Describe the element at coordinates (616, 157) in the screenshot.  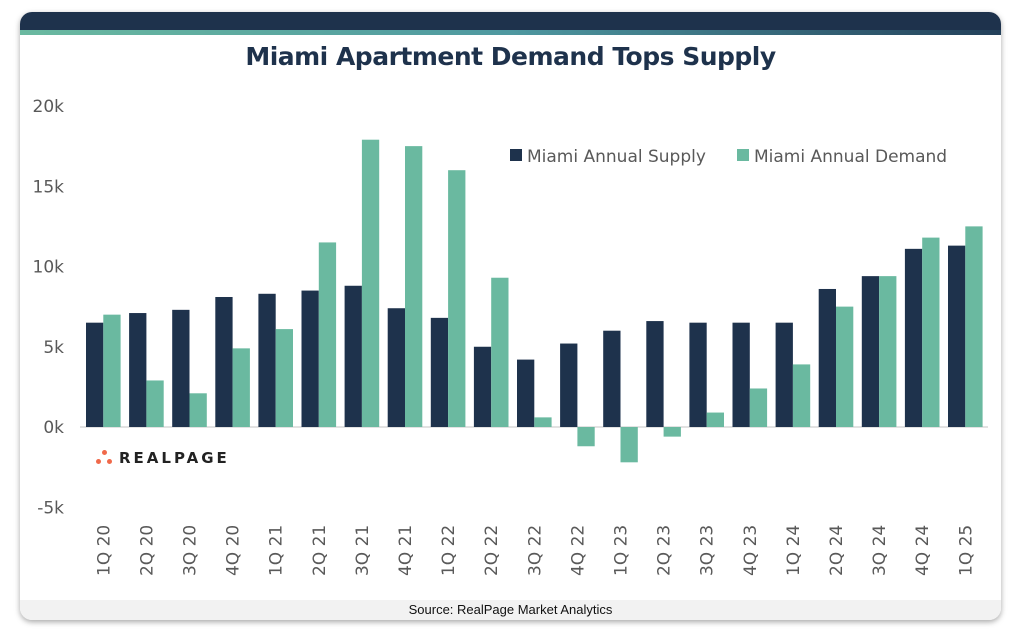
I see `legend-label-supply: Miami Annual Supply` at that location.